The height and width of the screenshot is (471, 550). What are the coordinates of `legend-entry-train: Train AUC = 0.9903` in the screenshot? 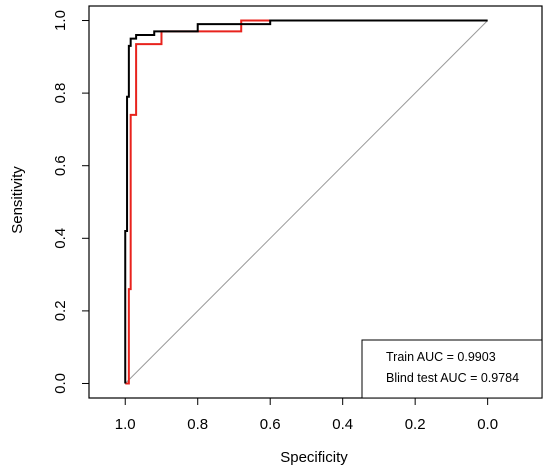 It's located at (441, 357).